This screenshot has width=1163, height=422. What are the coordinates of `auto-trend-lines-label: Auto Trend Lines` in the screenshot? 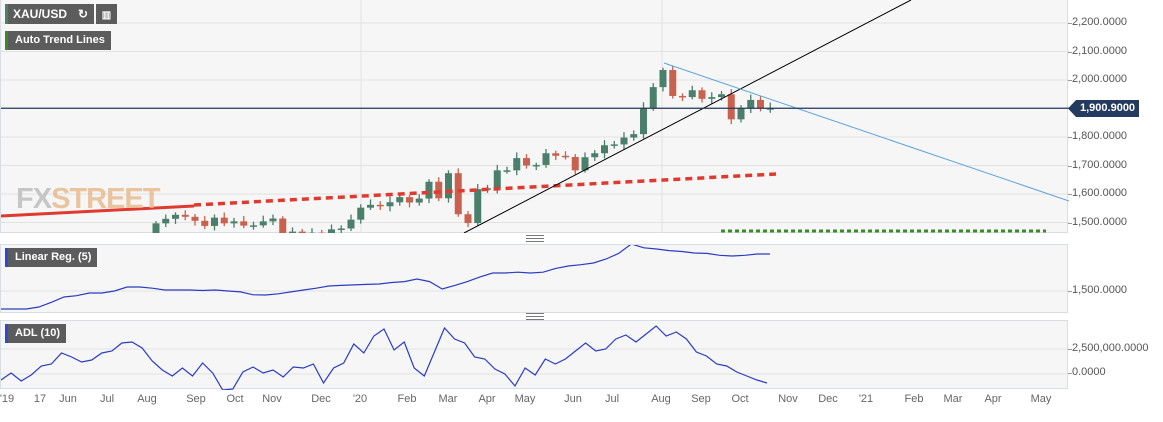 It's located at (58, 40).